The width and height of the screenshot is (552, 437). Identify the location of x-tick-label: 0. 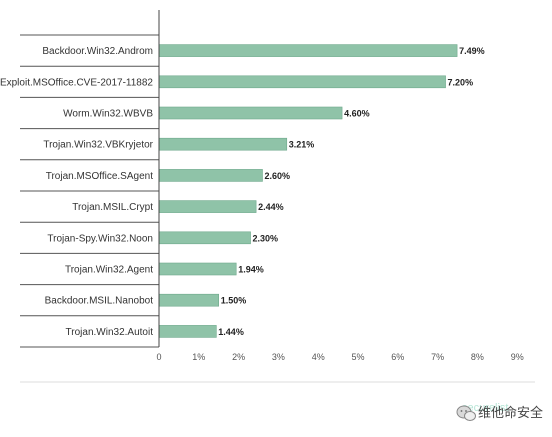
(158, 357).